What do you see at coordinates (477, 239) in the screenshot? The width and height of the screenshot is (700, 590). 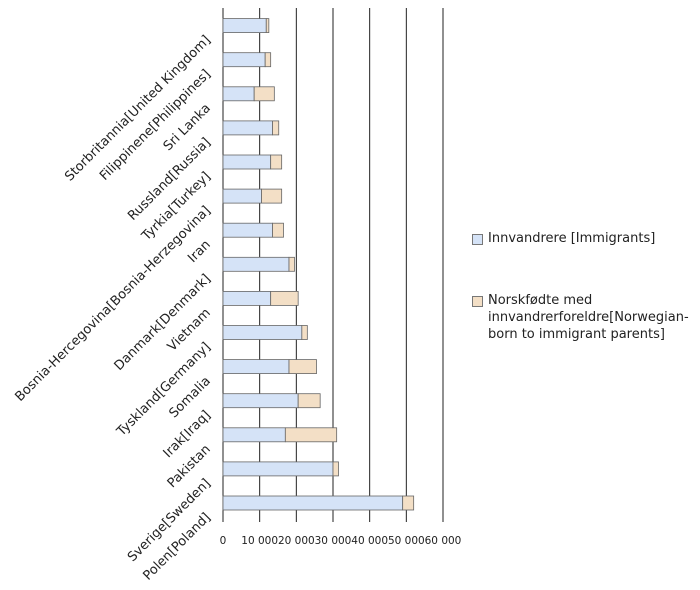 I see `legend-swatch-immigrants` at bounding box center [477, 239].